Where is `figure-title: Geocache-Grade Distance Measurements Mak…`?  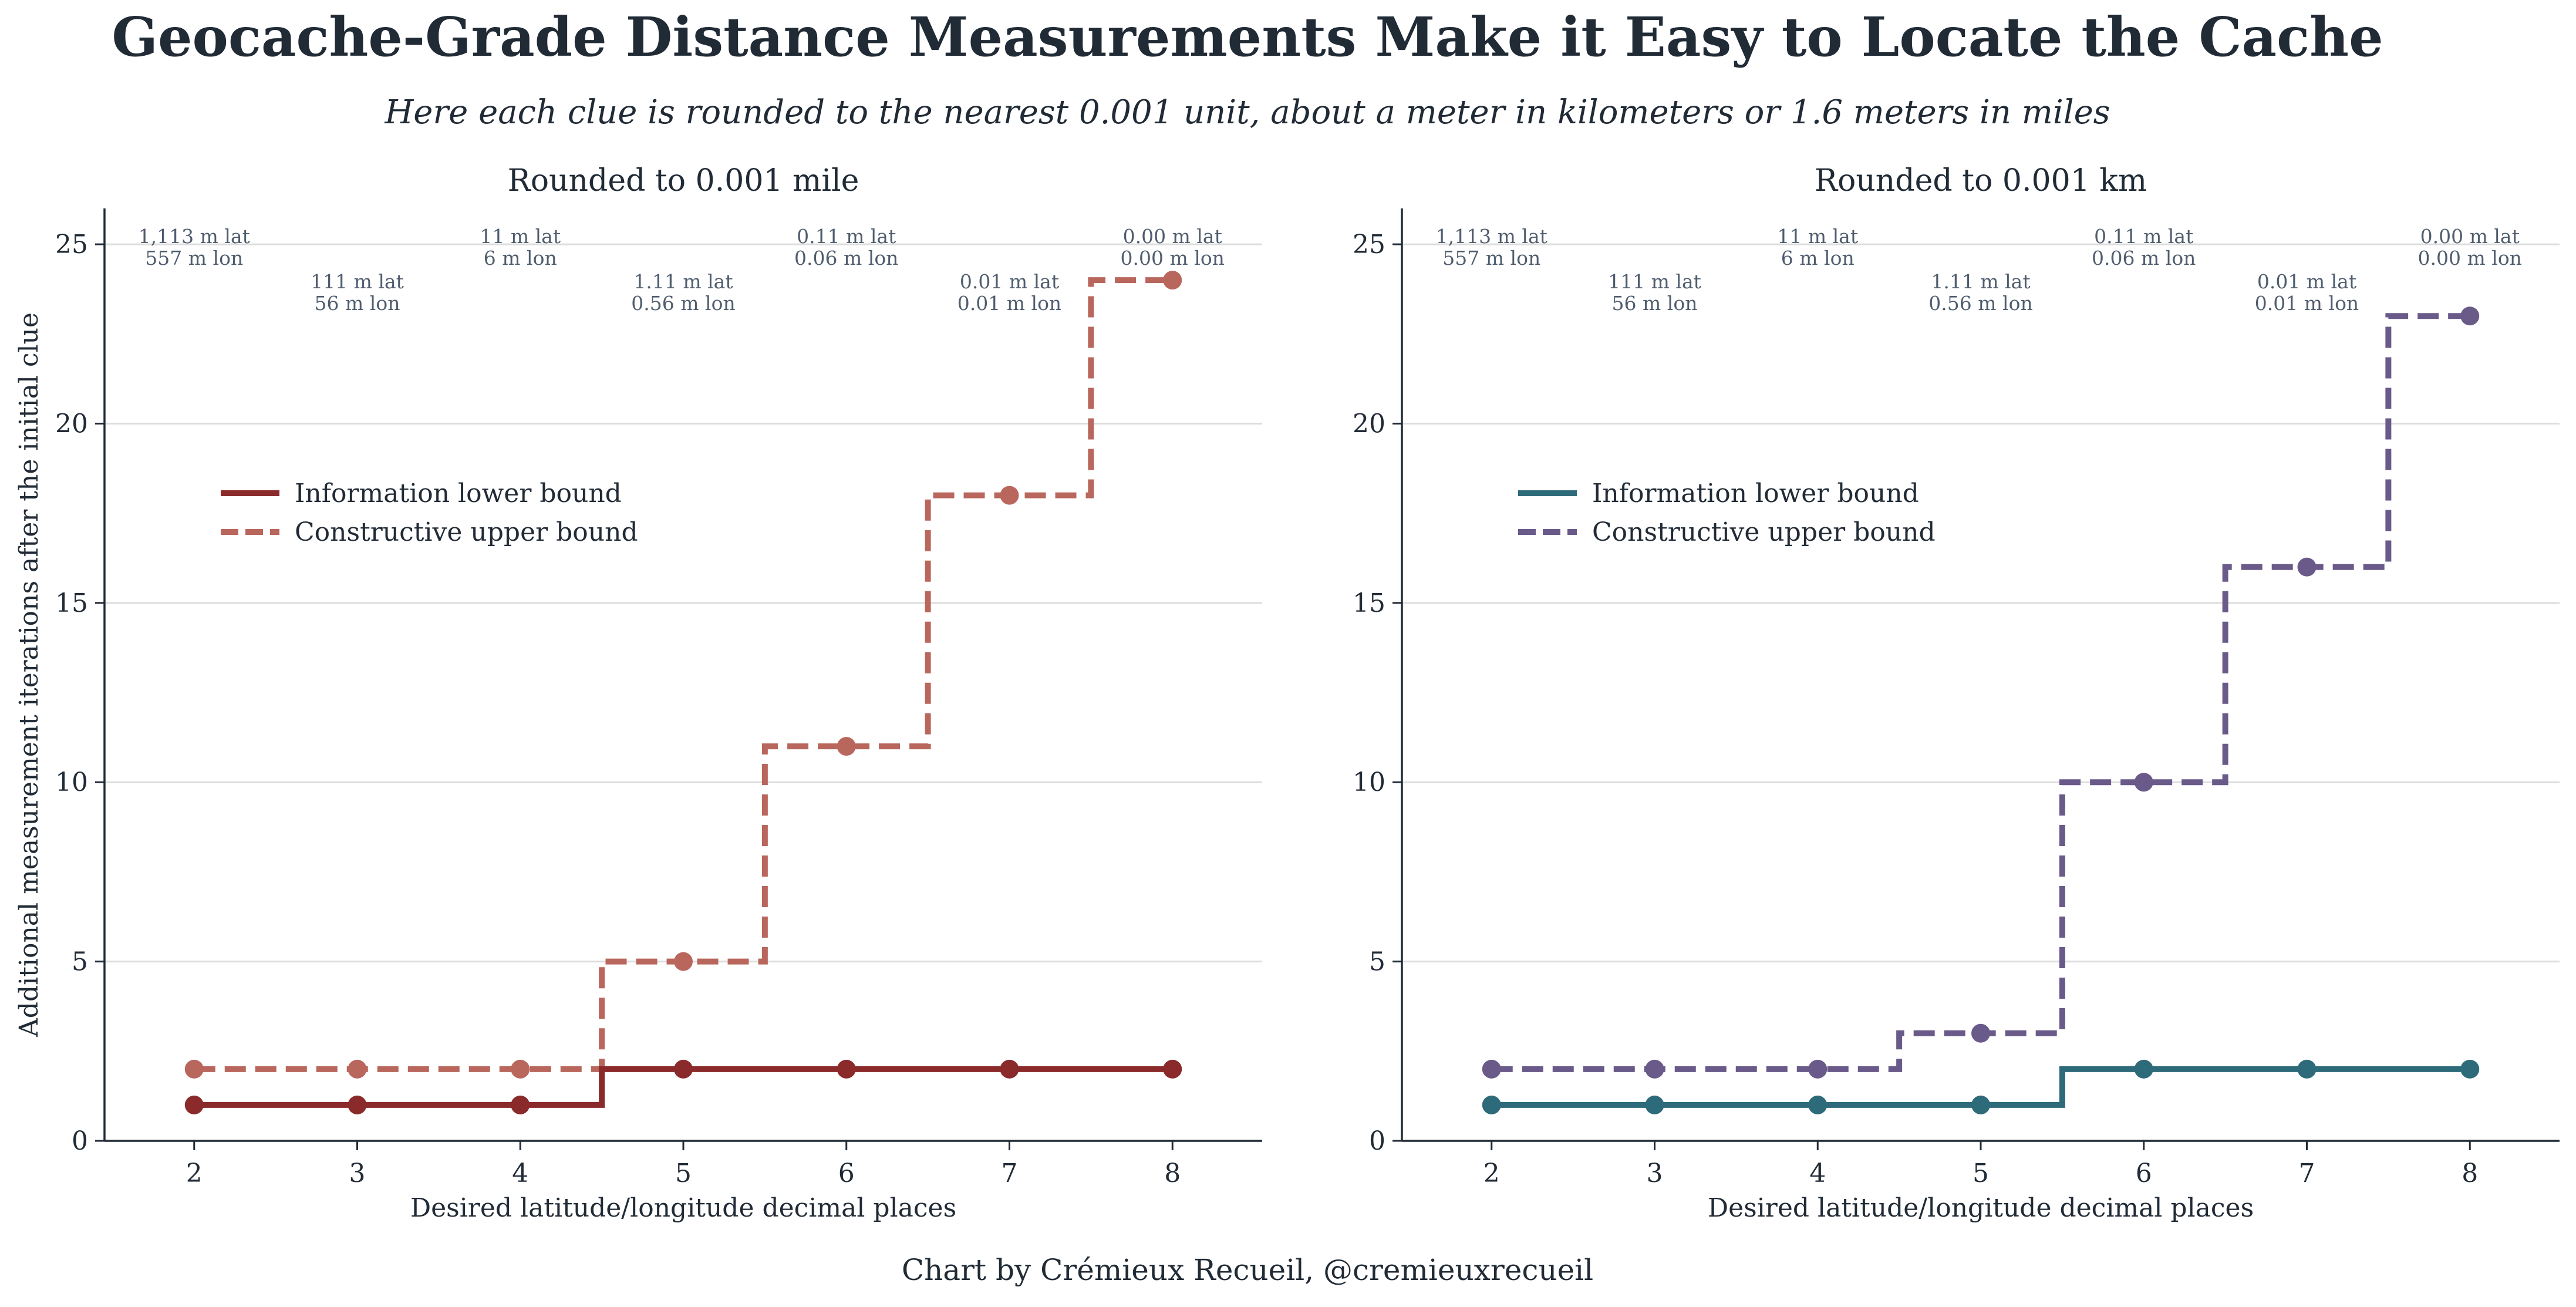 figure-title: Geocache-Grade Distance Measurements Mak… is located at coordinates (1247, 37).